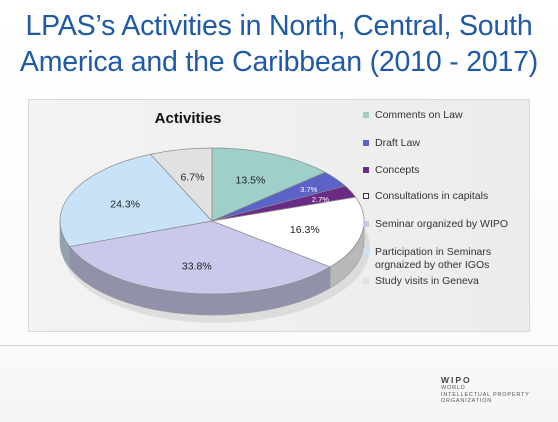 Image resolution: width=558 pixels, height=422 pixels. I want to click on pie-data-label: 24.3%, so click(125, 204).